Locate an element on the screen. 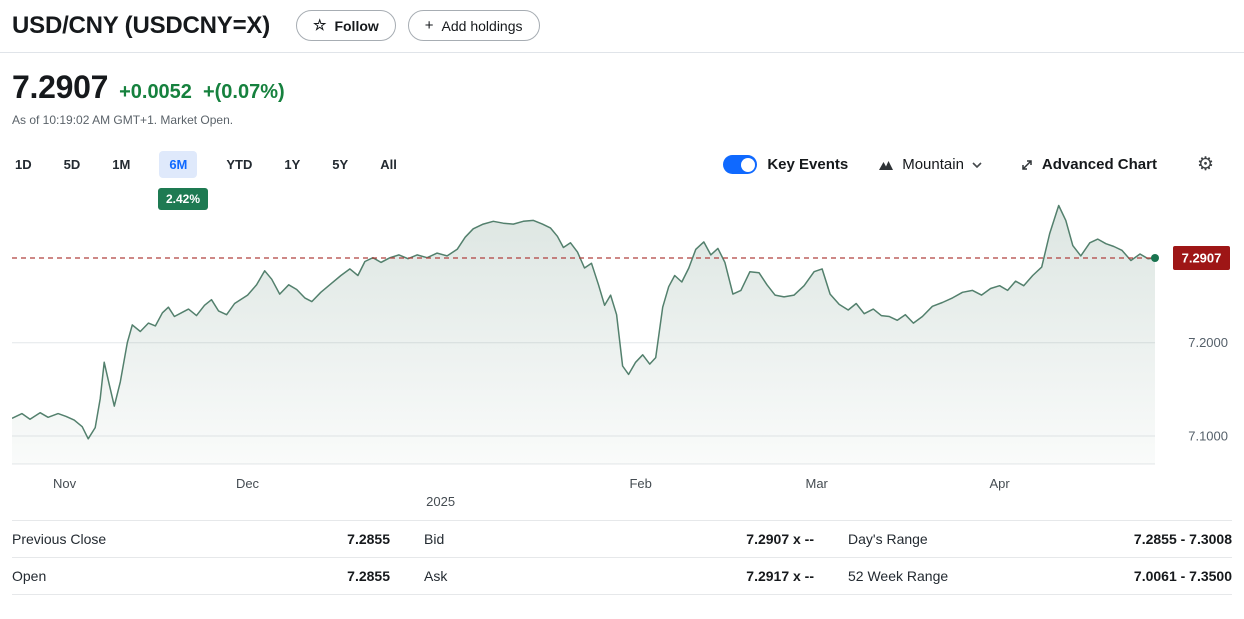 This screenshot has width=1244, height=619. y-axis-label: 7.1000 is located at coordinates (1208, 436).